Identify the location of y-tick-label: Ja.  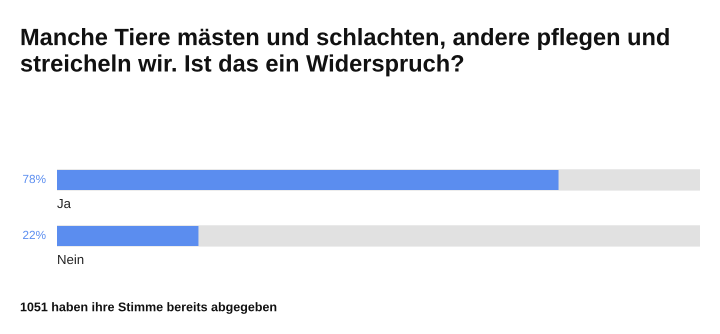
(64, 203).